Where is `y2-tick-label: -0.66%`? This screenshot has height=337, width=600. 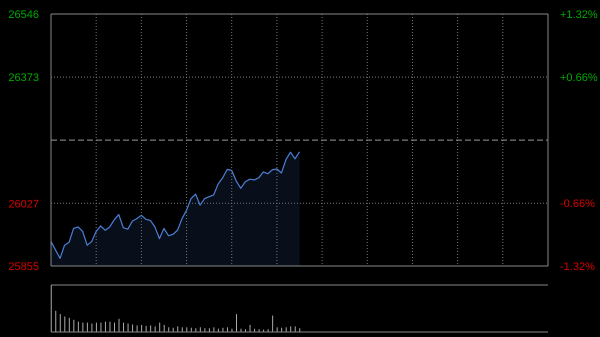
y2-tick-label: -0.66% is located at coordinates (578, 204).